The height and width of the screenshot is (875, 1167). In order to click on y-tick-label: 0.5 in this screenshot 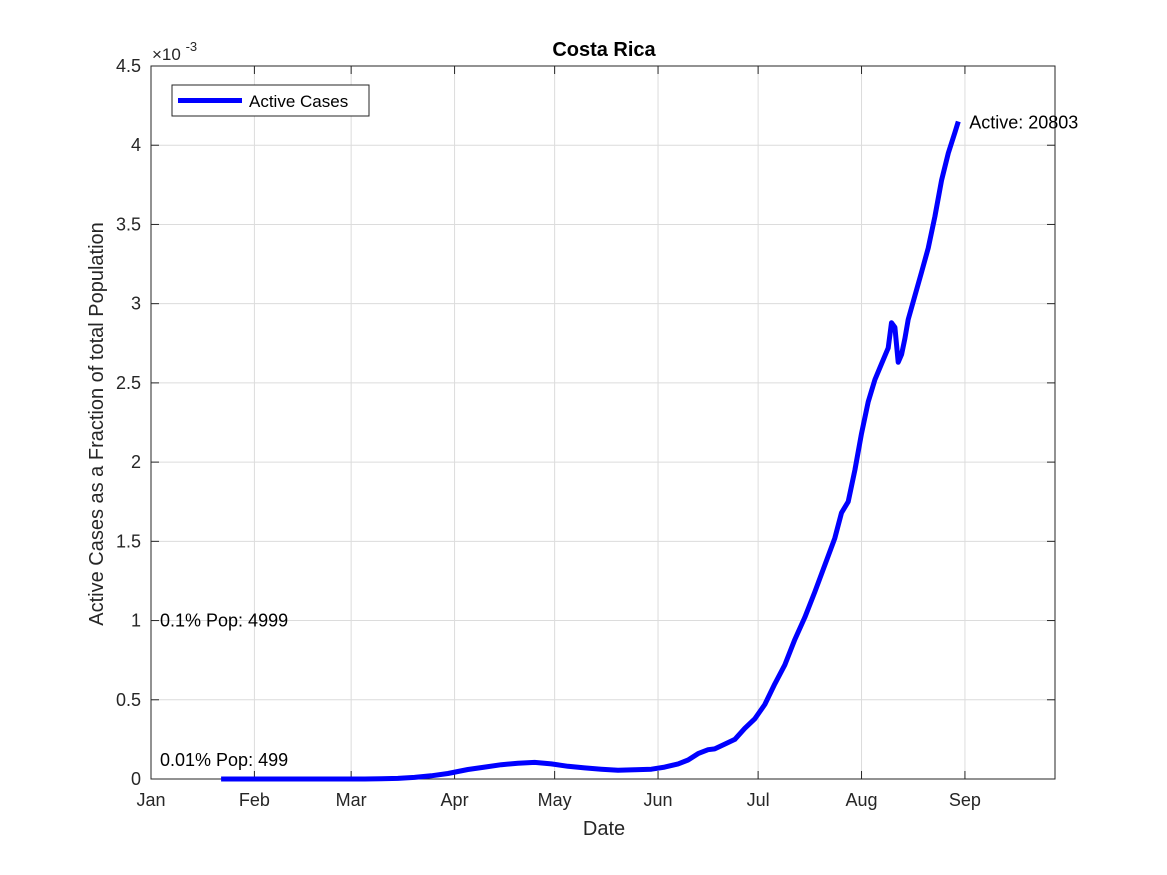, I will do `click(128, 700)`.